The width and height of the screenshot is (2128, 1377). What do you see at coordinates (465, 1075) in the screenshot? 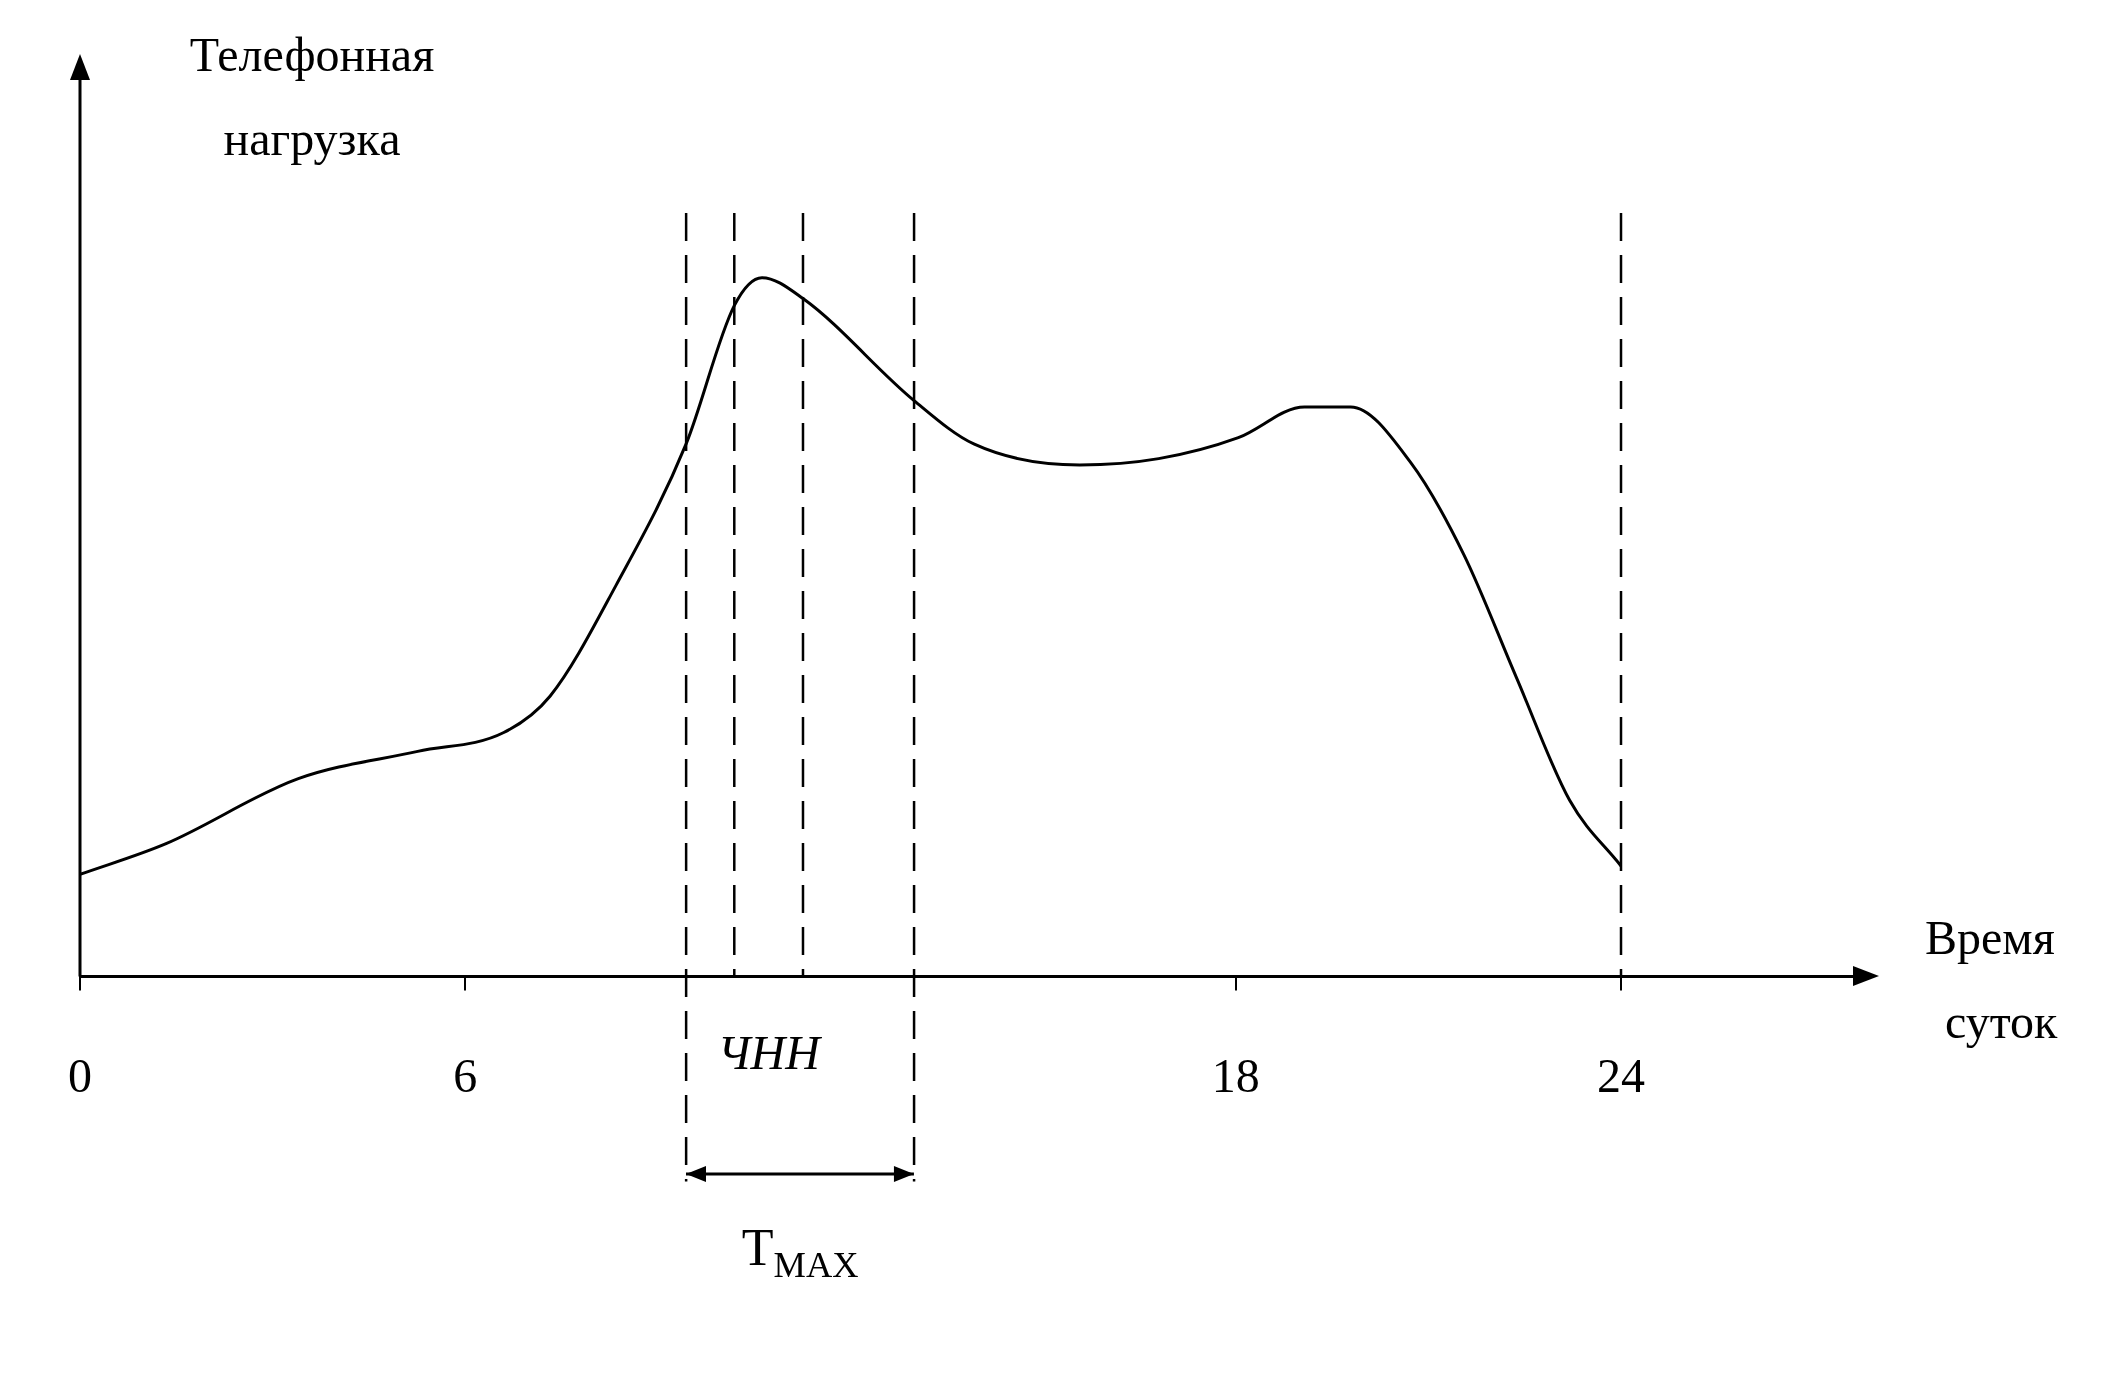
I see `x-tick-label: 6` at bounding box center [465, 1075].